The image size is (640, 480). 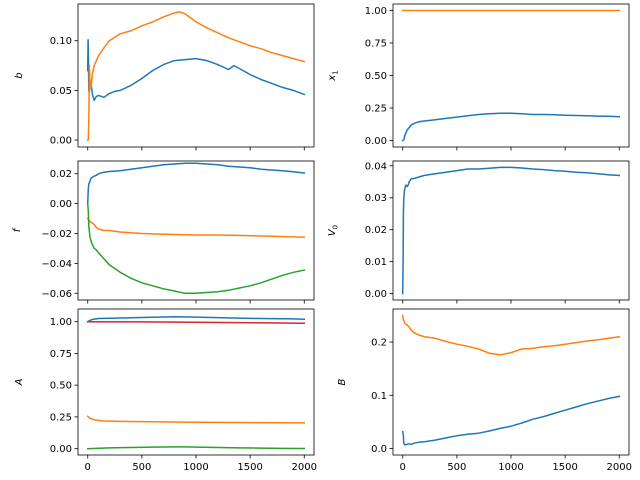 I want to click on panel-b: 0.00 0.05 0.10 b, so click(x=164, y=77).